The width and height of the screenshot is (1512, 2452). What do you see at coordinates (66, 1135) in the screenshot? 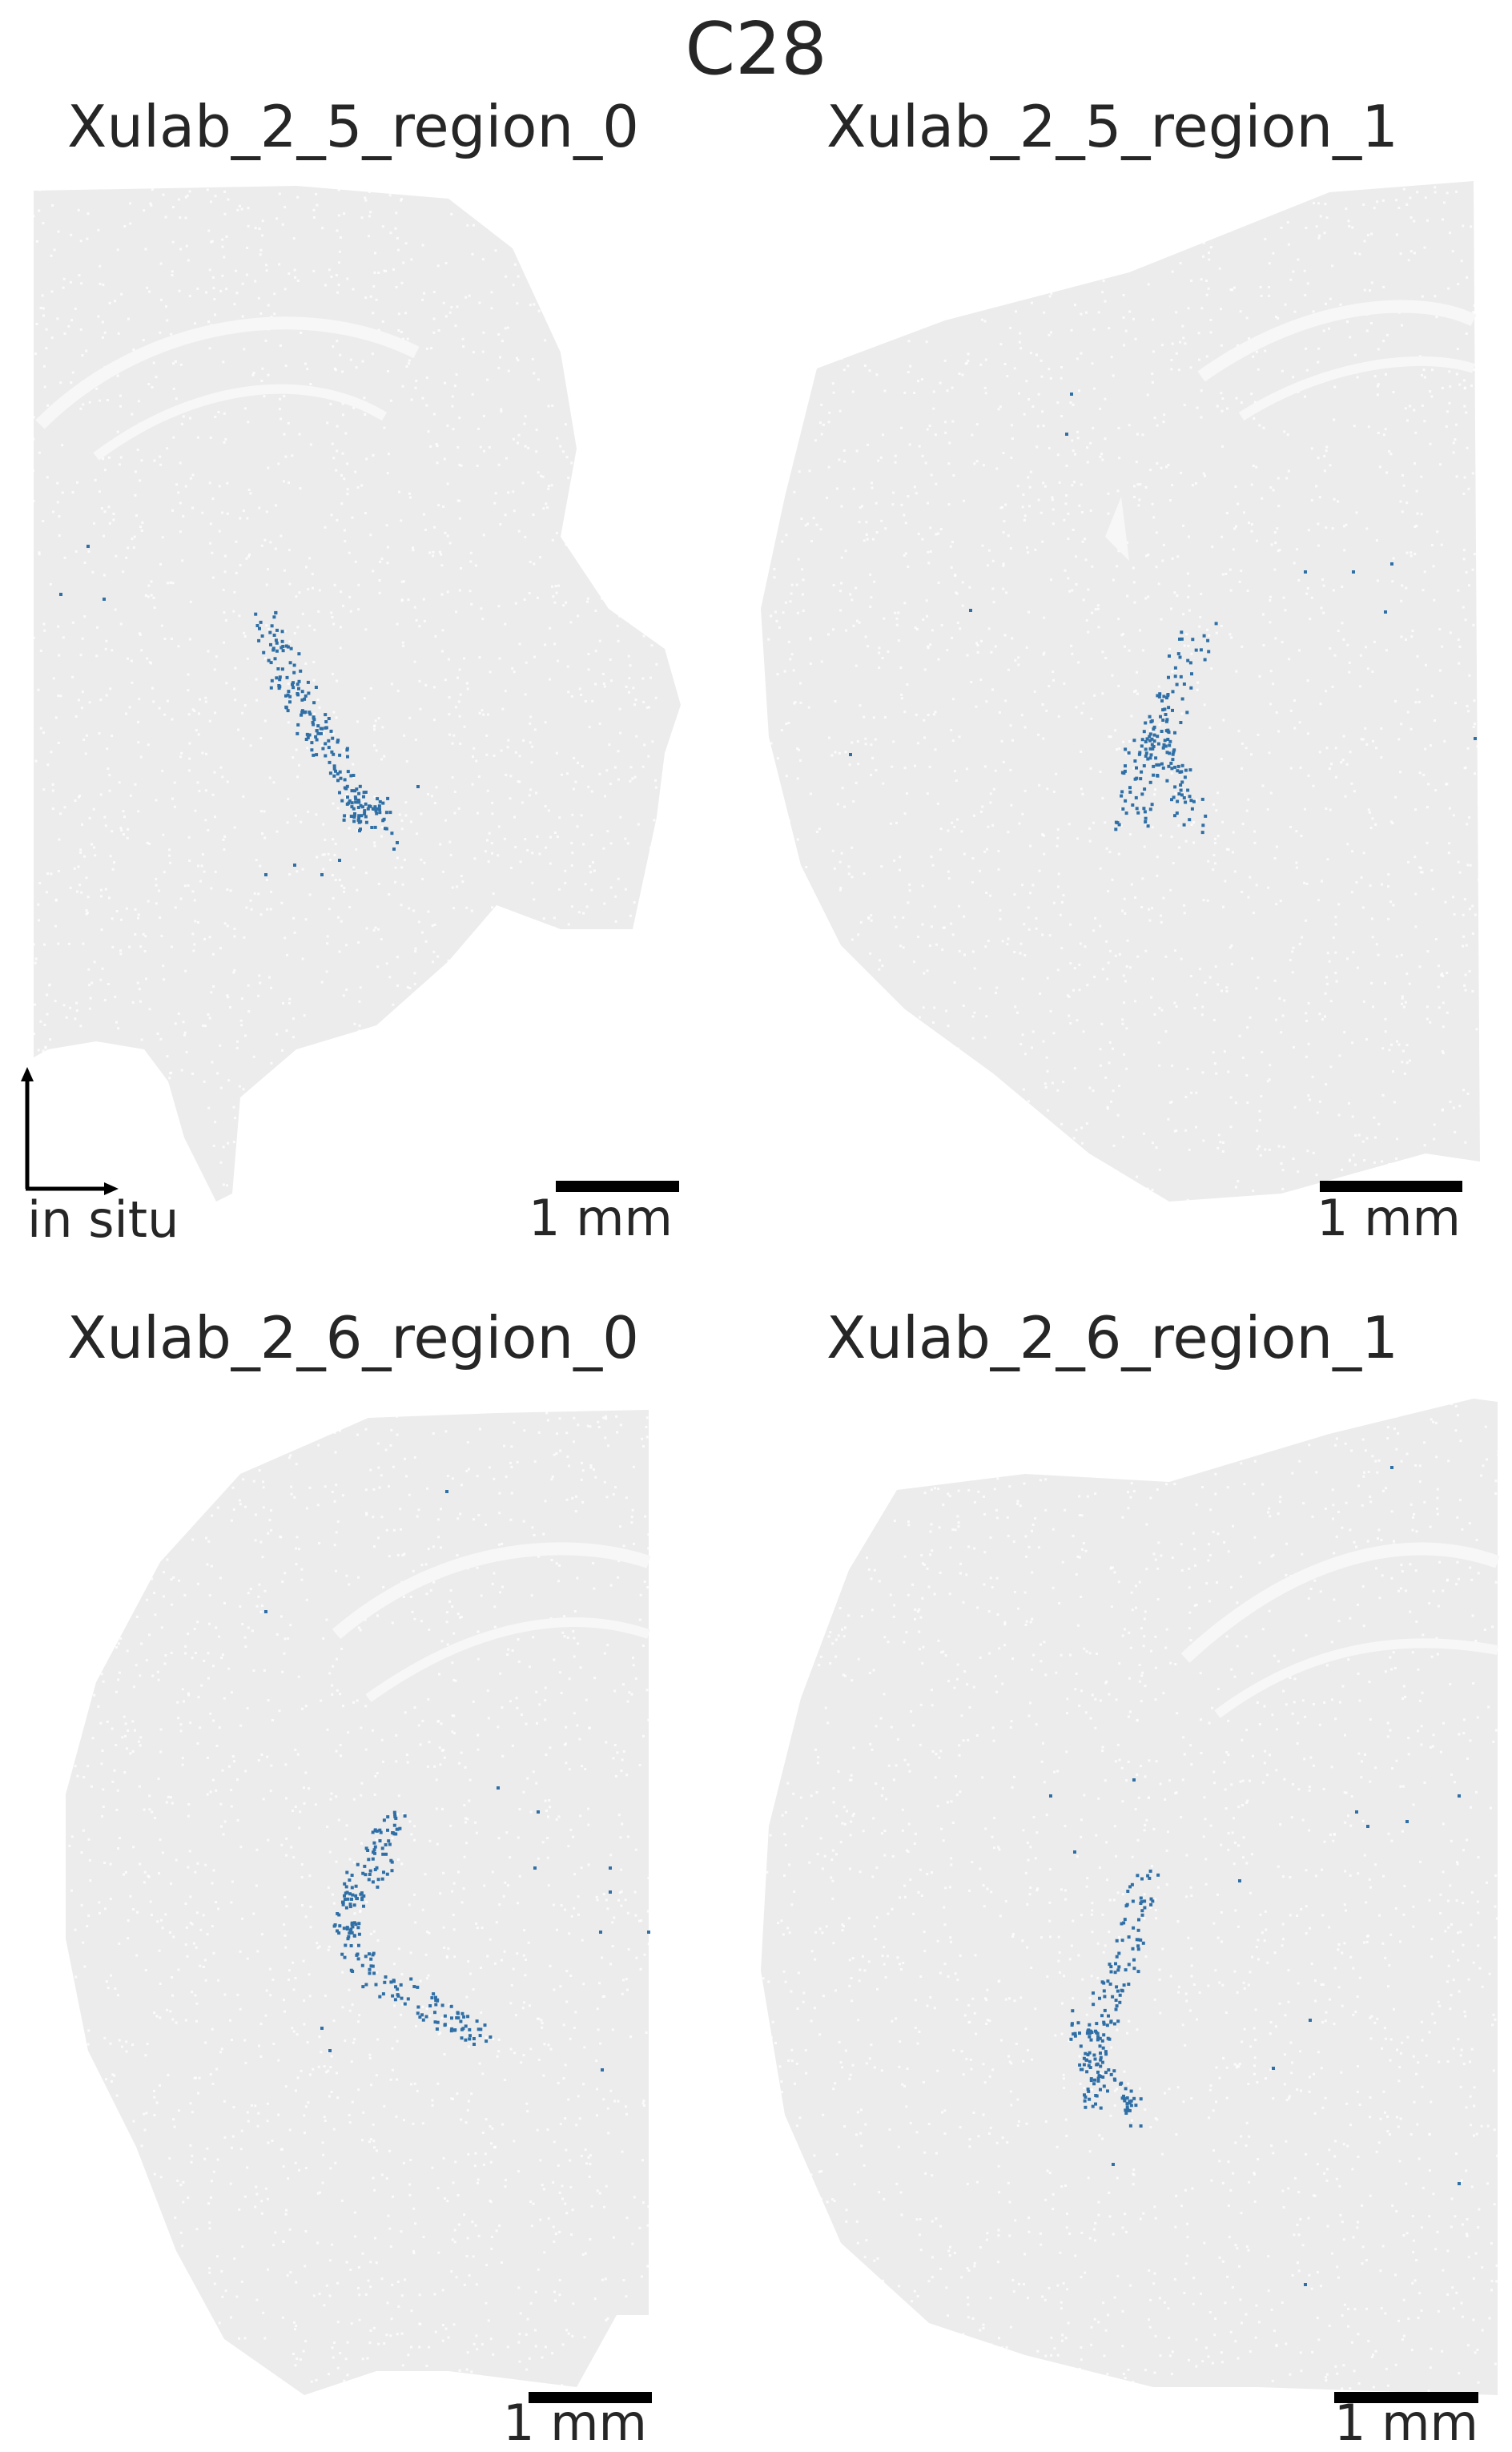
I see `axis-indicator` at bounding box center [66, 1135].